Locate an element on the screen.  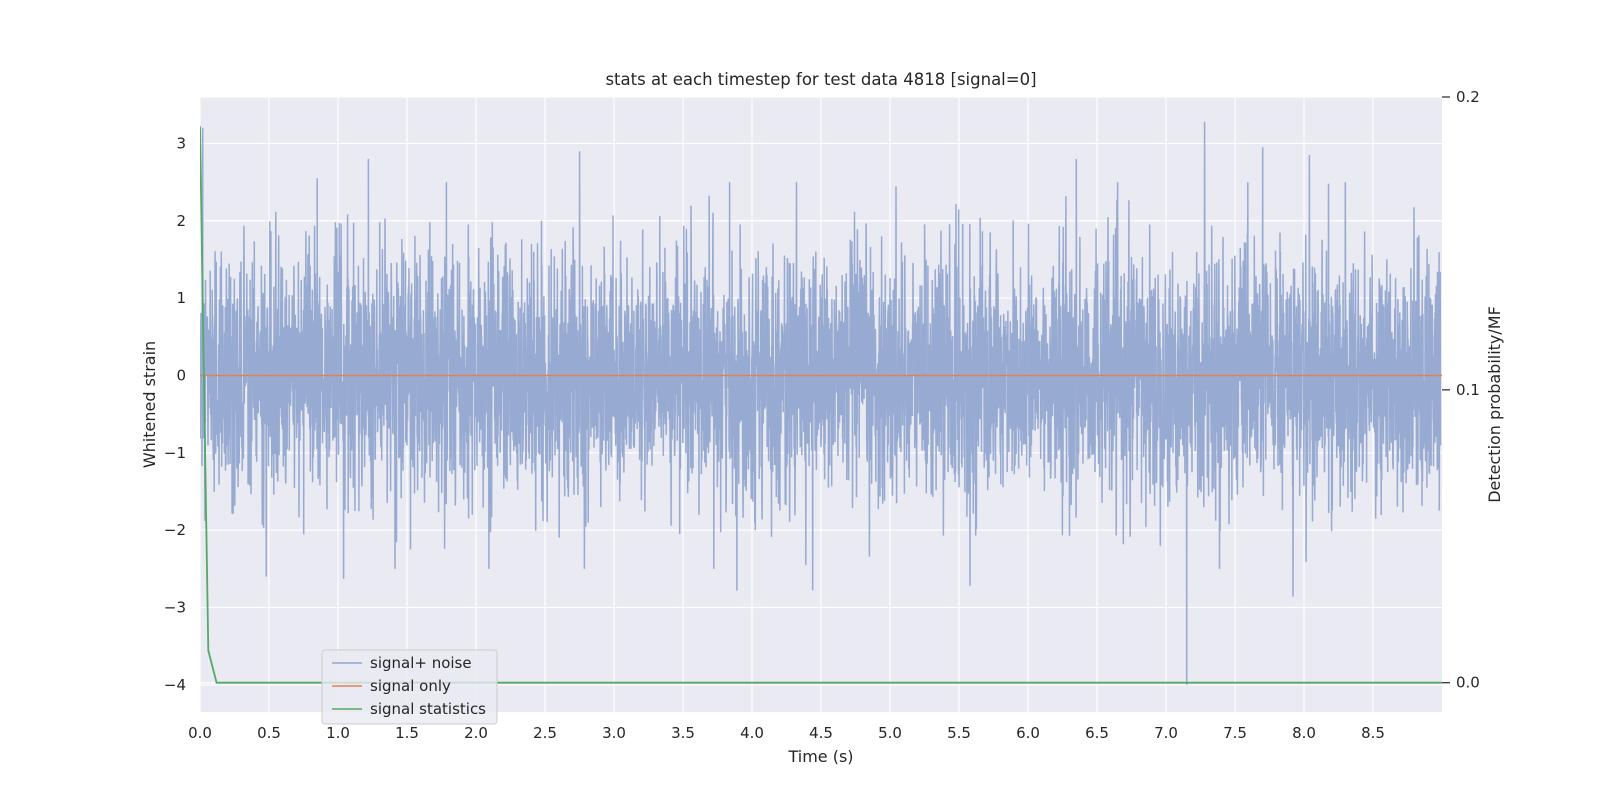
y-axis-left: 3 2 1 0 −1 −2 −3 −4 is located at coordinates (175, 414).